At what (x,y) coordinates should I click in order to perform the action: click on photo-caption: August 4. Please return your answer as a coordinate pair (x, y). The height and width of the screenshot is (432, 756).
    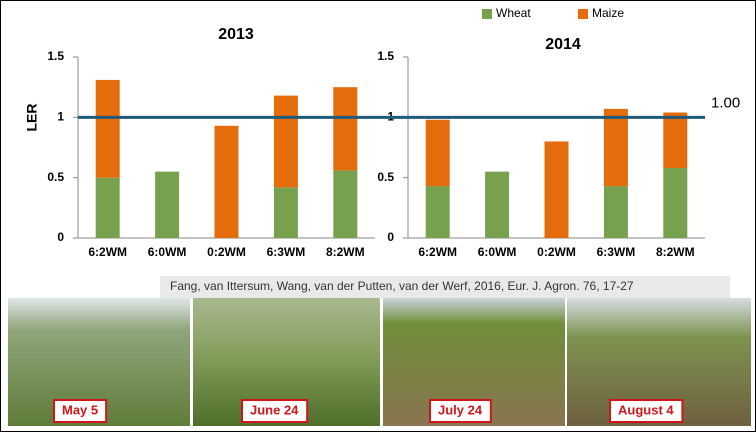
    Looking at the image, I should click on (646, 409).